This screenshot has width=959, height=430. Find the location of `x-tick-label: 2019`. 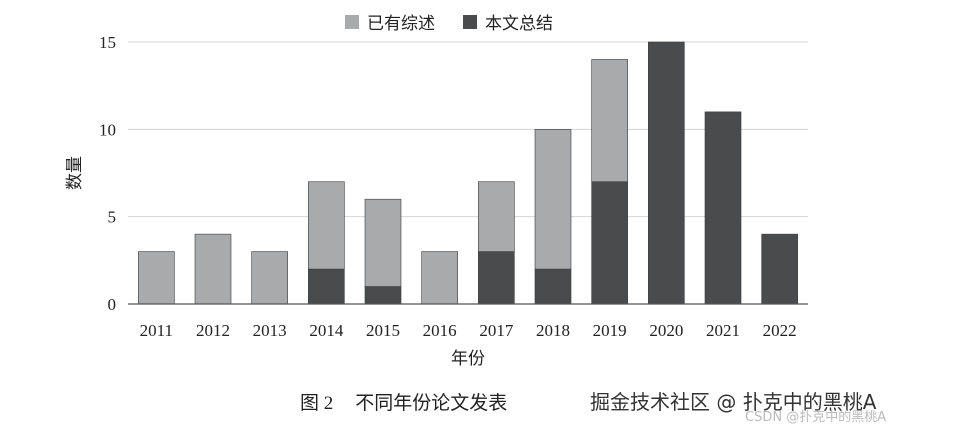

x-tick-label: 2019 is located at coordinates (610, 330).